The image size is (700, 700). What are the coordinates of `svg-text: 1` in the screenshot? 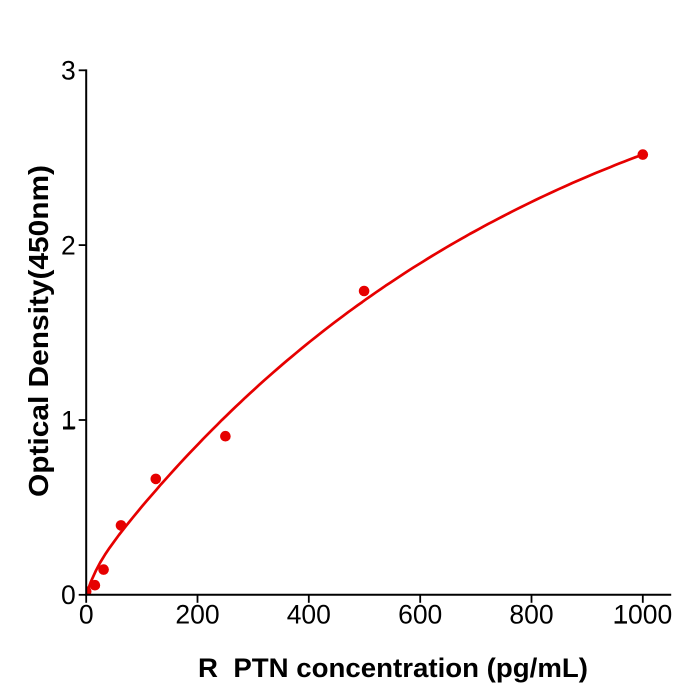 It's located at (68, 420).